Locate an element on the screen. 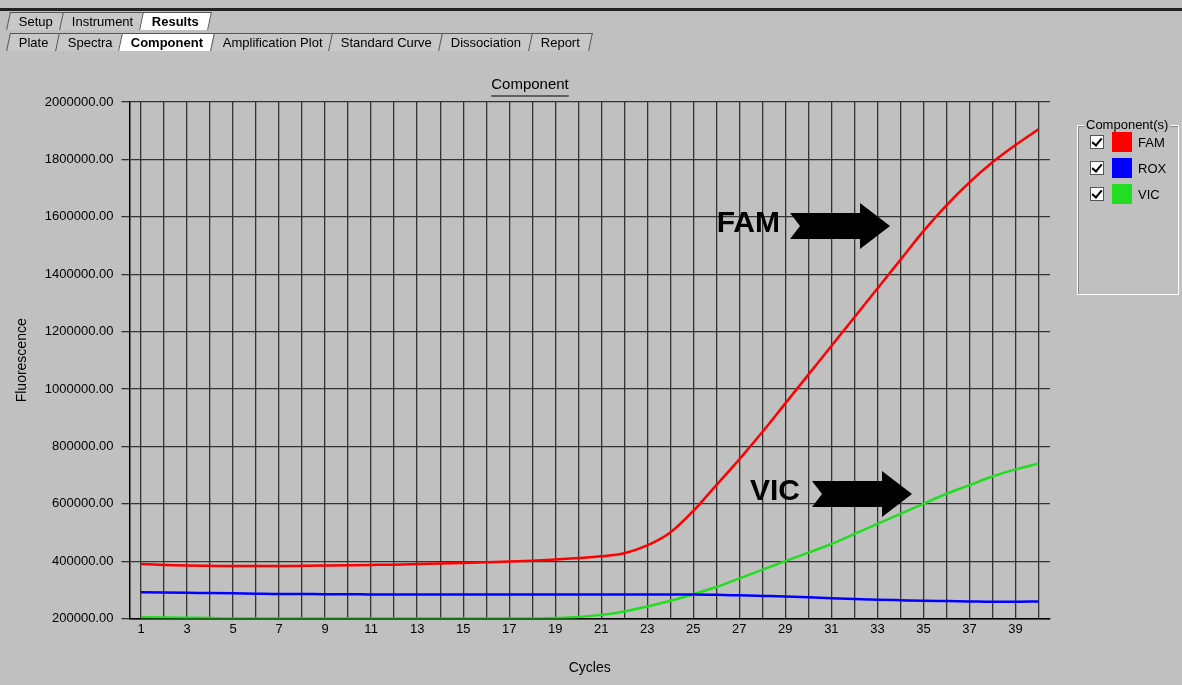 The width and height of the screenshot is (1182, 685). x-tick-label: 19 is located at coordinates (555, 628).